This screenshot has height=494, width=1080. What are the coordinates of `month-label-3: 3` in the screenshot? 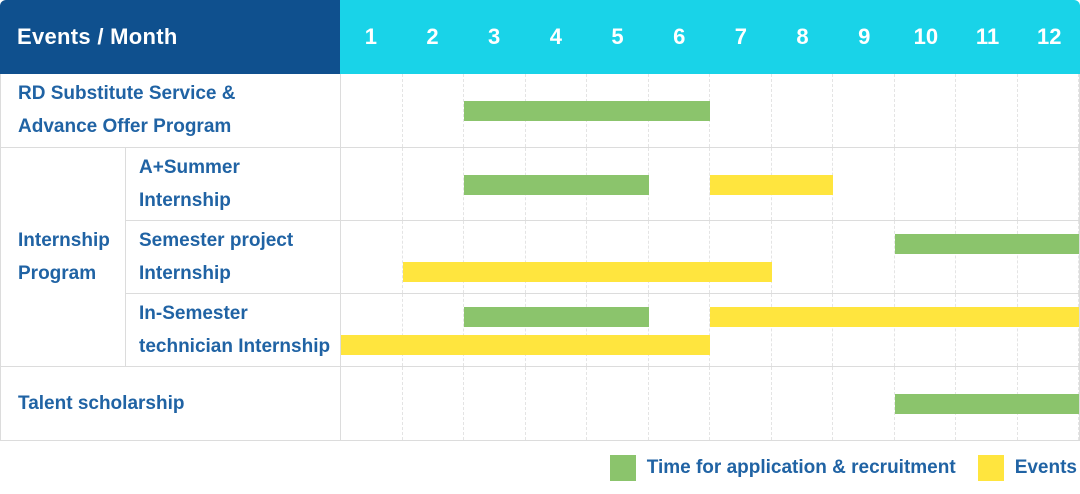 It's located at (494, 36).